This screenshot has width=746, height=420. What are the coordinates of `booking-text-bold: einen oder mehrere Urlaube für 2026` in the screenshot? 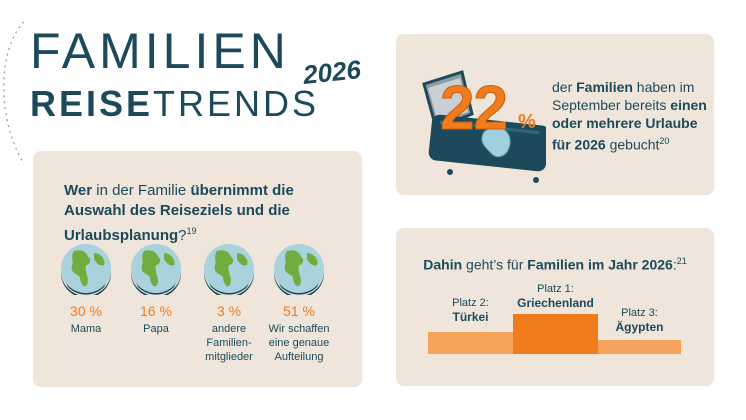 It's located at (629, 125).